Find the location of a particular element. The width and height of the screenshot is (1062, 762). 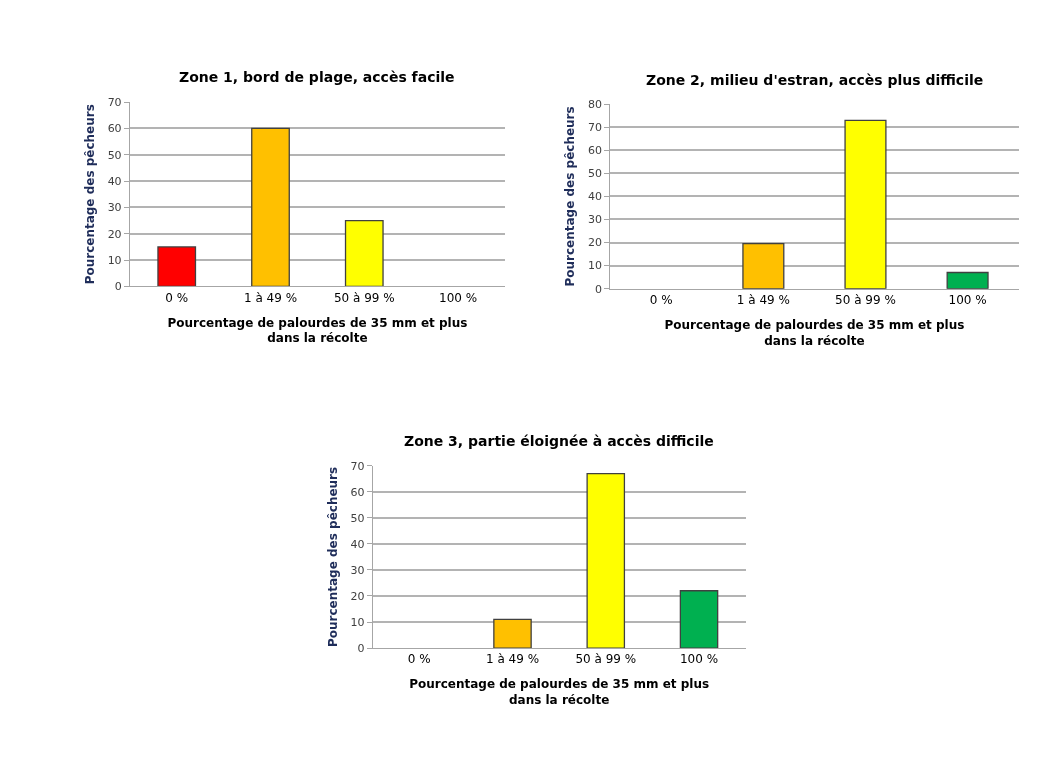

chart-title: Zone 1, bord de plage, accès facile is located at coordinates (317, 77).